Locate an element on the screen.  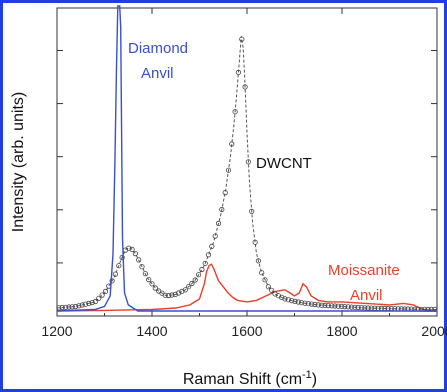
x-axis-title: Raman Shift (cm-1) is located at coordinates (250, 378).